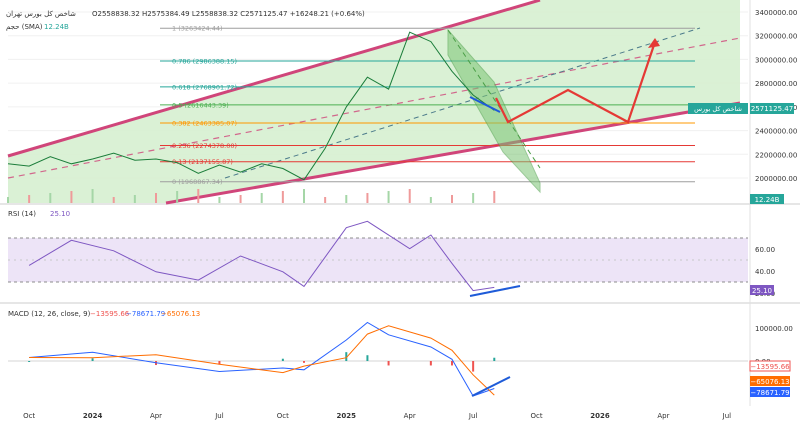 This screenshot has height=426, width=800. What do you see at coordinates (49, 314) in the screenshot?
I see `macd-title: MACD (12, 26, close, 9)` at bounding box center [49, 314].